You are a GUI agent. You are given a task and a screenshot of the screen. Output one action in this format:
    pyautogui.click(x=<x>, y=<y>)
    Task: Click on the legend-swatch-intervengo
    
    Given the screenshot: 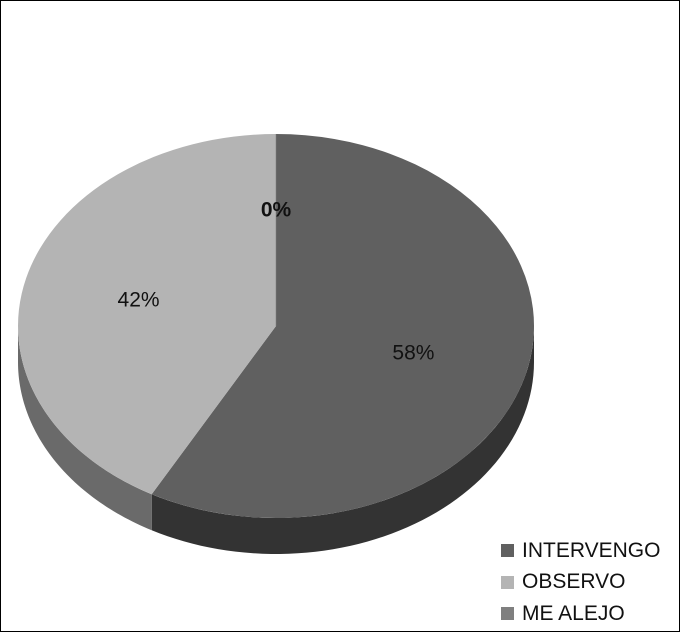 What is the action you would take?
    pyautogui.click(x=507, y=551)
    